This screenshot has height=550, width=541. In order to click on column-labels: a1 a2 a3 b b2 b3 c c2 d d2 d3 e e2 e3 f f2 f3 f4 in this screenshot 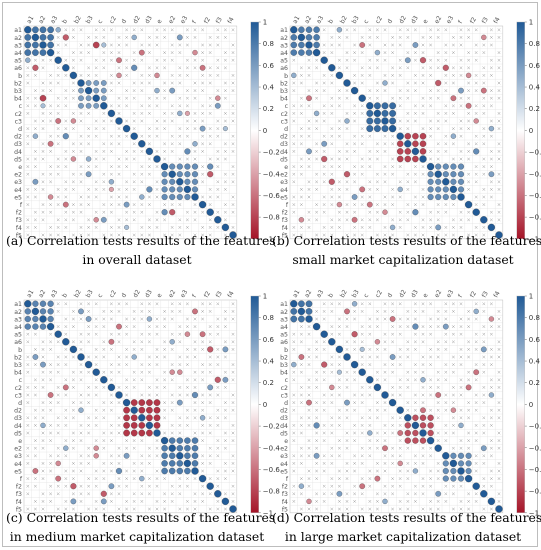, I will do `click(397, 20)`.